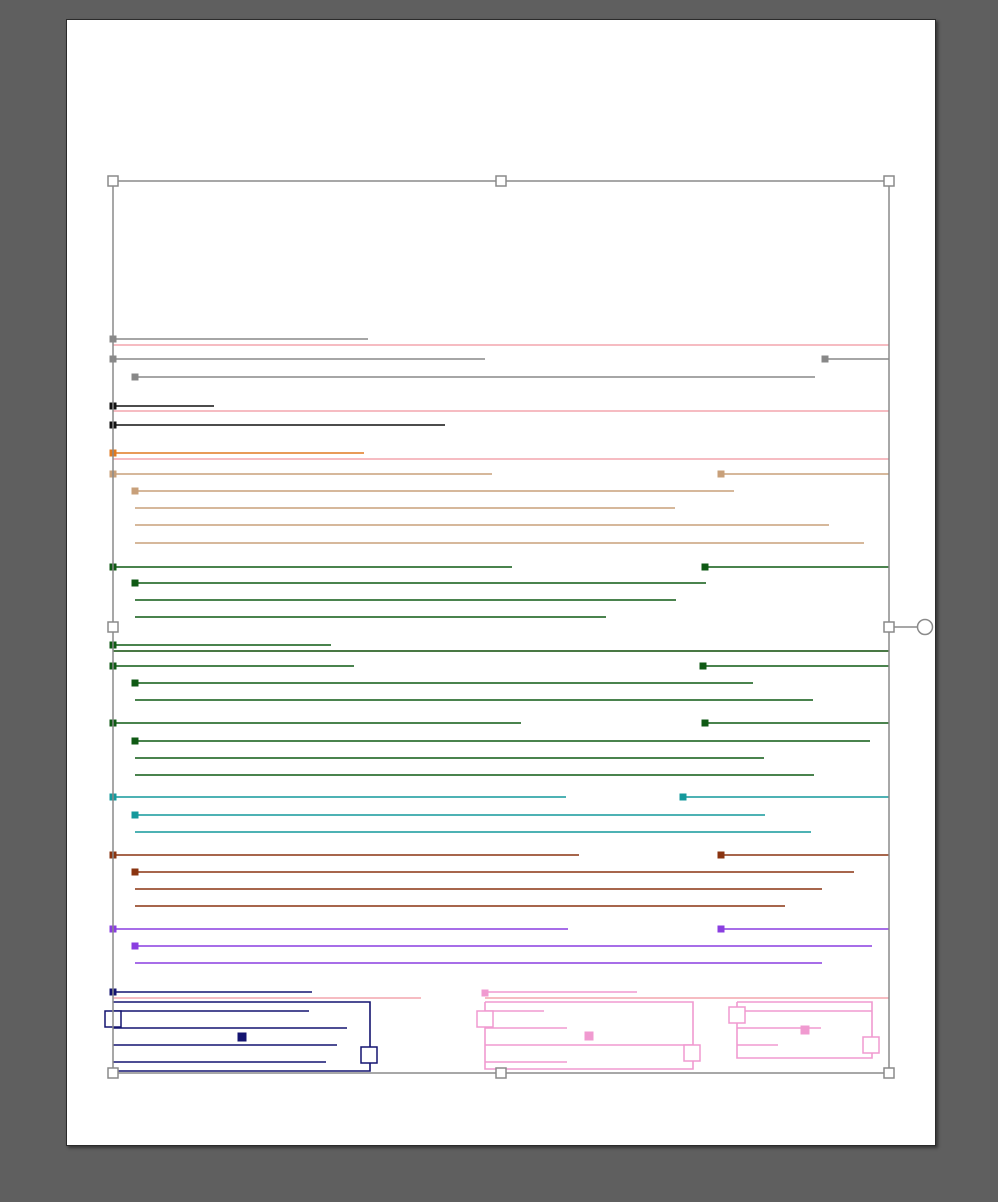  Describe the element at coordinates (501, 181) in the screenshot. I see `resize-handle-top-center` at that location.